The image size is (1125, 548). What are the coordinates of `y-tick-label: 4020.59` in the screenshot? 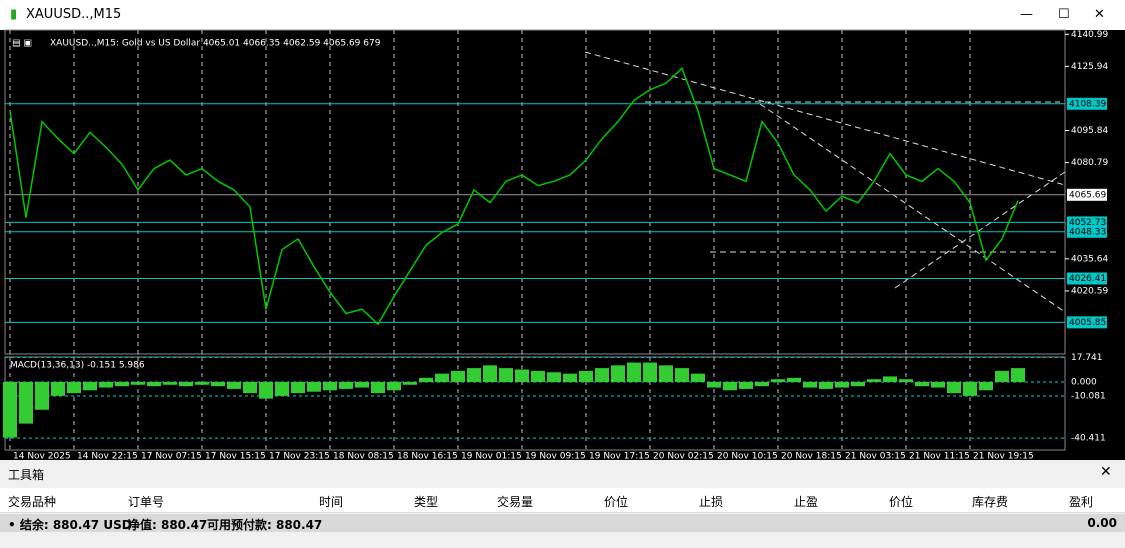 It's located at (1089, 291).